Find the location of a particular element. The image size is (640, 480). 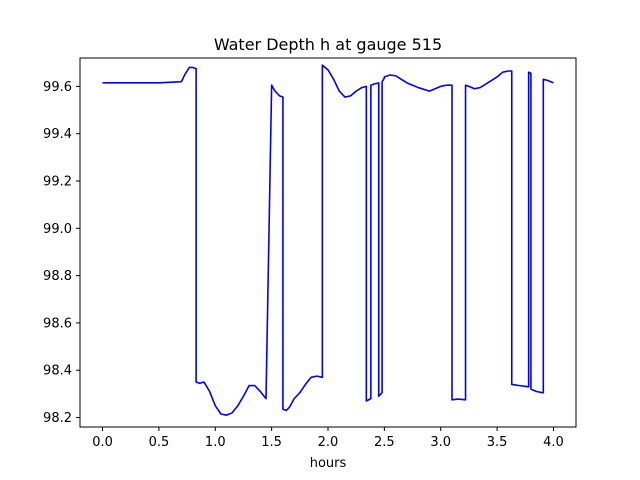

y-tick-label: 99.2 is located at coordinates (57, 182).